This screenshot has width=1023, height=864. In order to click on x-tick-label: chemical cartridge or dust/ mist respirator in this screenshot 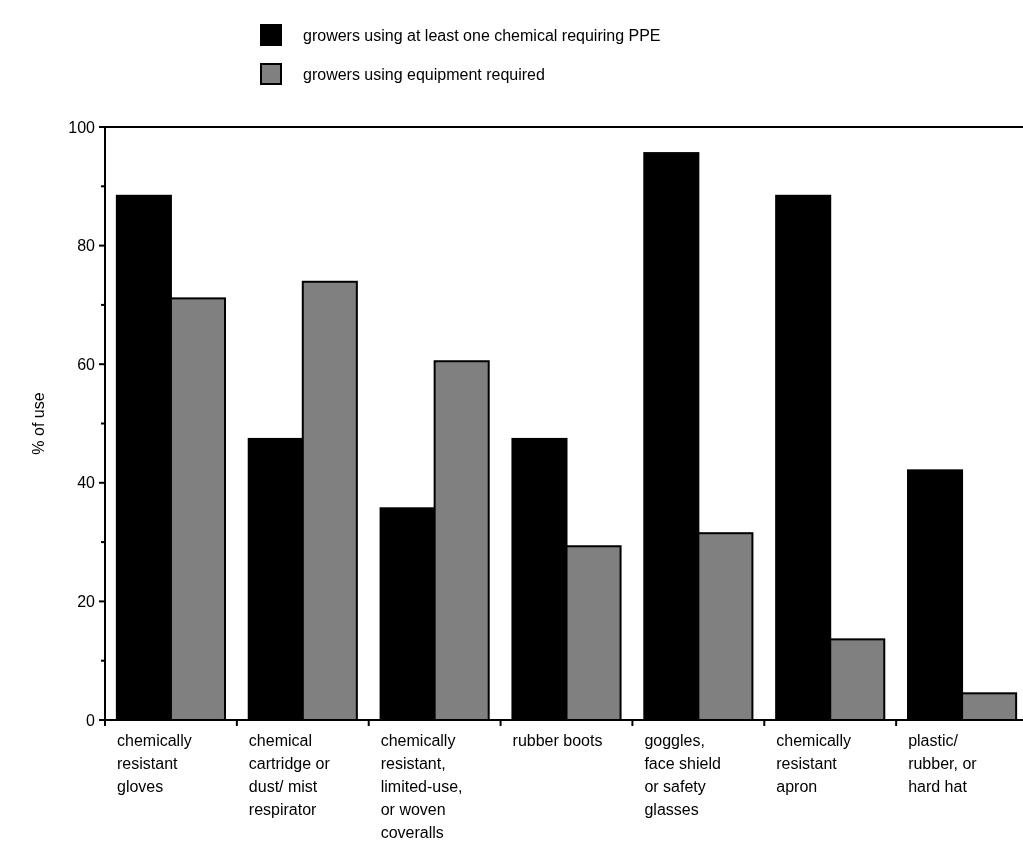, I will do `click(289, 775)`.